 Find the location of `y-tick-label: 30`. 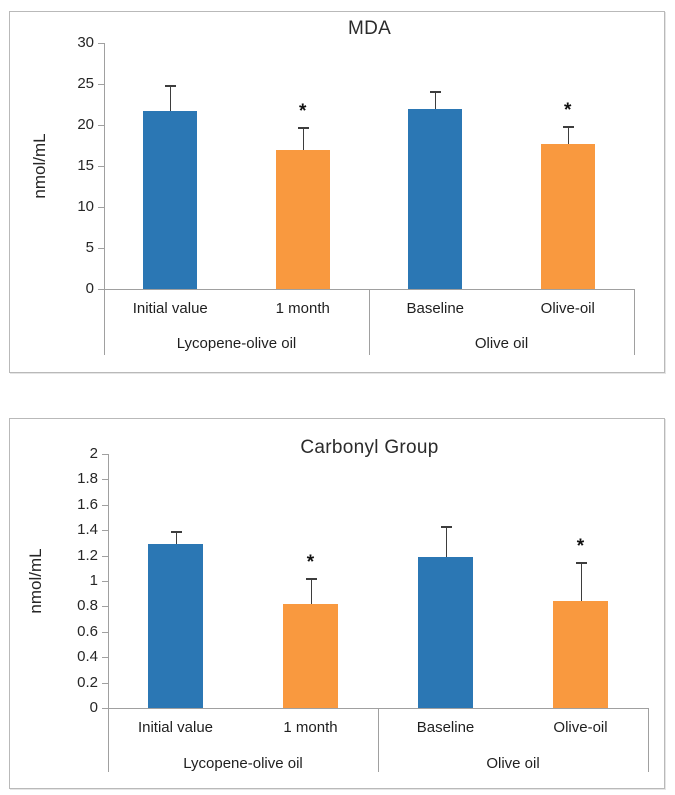

y-tick-label: 30 is located at coordinates (85, 42).